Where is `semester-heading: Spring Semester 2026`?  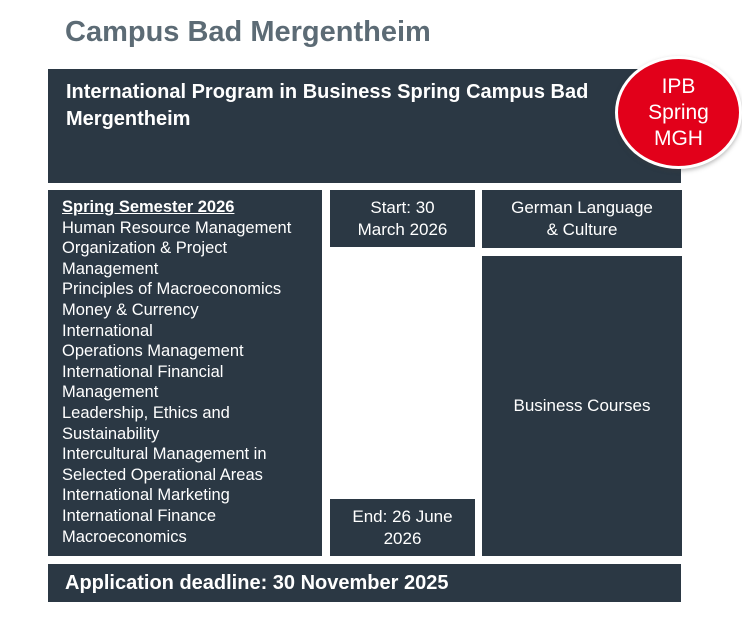
semester-heading: Spring Semester 2026 is located at coordinates (148, 207).